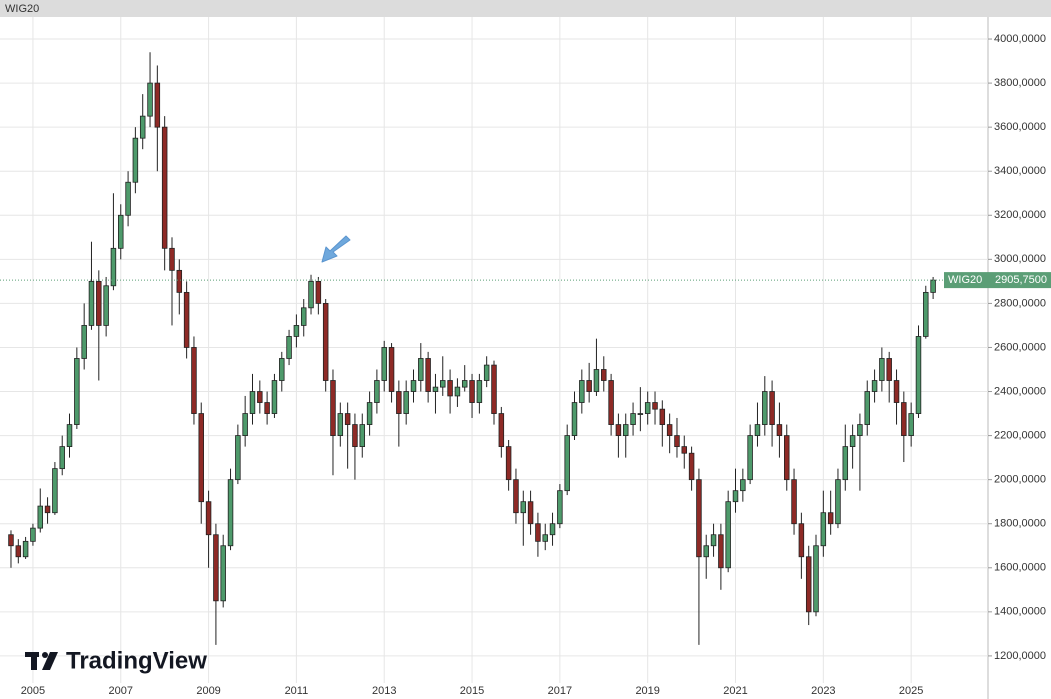 The image size is (1051, 699). I want to click on last-price-label: 2905,7500, so click(1021, 280).